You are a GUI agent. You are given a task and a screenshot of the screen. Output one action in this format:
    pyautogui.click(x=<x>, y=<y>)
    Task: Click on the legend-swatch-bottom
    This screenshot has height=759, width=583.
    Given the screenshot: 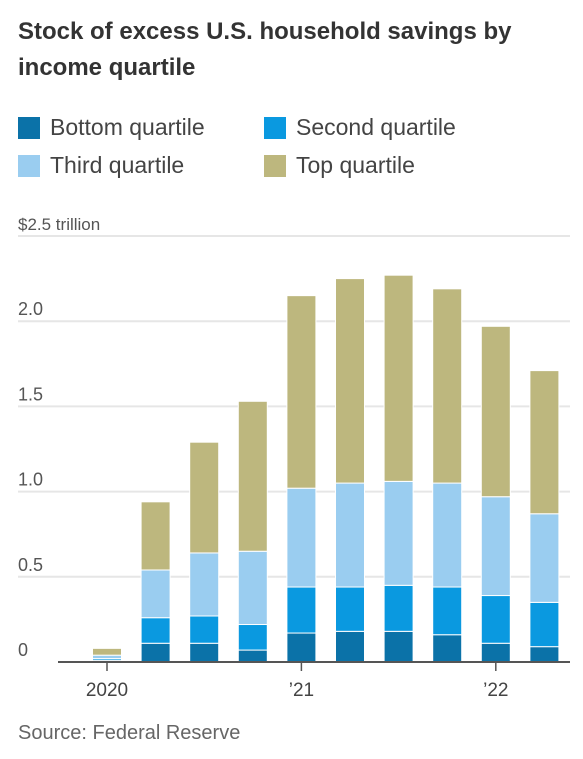 What is the action you would take?
    pyautogui.click(x=29, y=127)
    